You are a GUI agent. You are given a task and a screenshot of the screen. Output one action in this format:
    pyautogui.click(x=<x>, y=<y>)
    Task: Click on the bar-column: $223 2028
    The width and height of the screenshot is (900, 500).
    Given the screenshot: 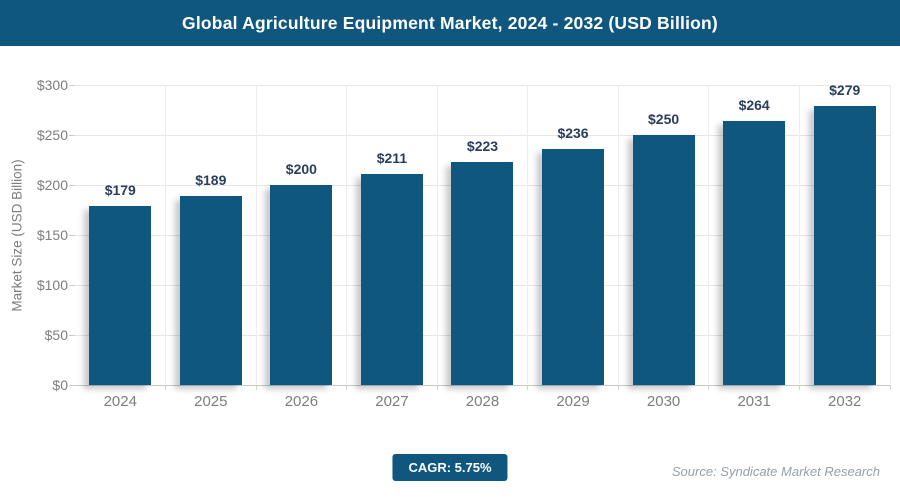 What is the action you would take?
    pyautogui.click(x=482, y=247)
    